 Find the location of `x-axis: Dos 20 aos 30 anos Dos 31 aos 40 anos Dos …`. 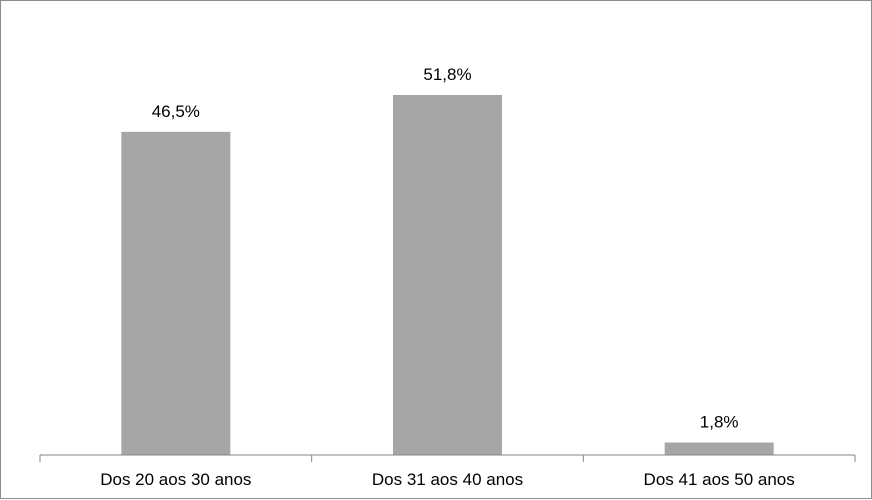

x-axis: Dos 20 aos 30 anos Dos 31 aos 40 anos Dos … is located at coordinates (447, 471).